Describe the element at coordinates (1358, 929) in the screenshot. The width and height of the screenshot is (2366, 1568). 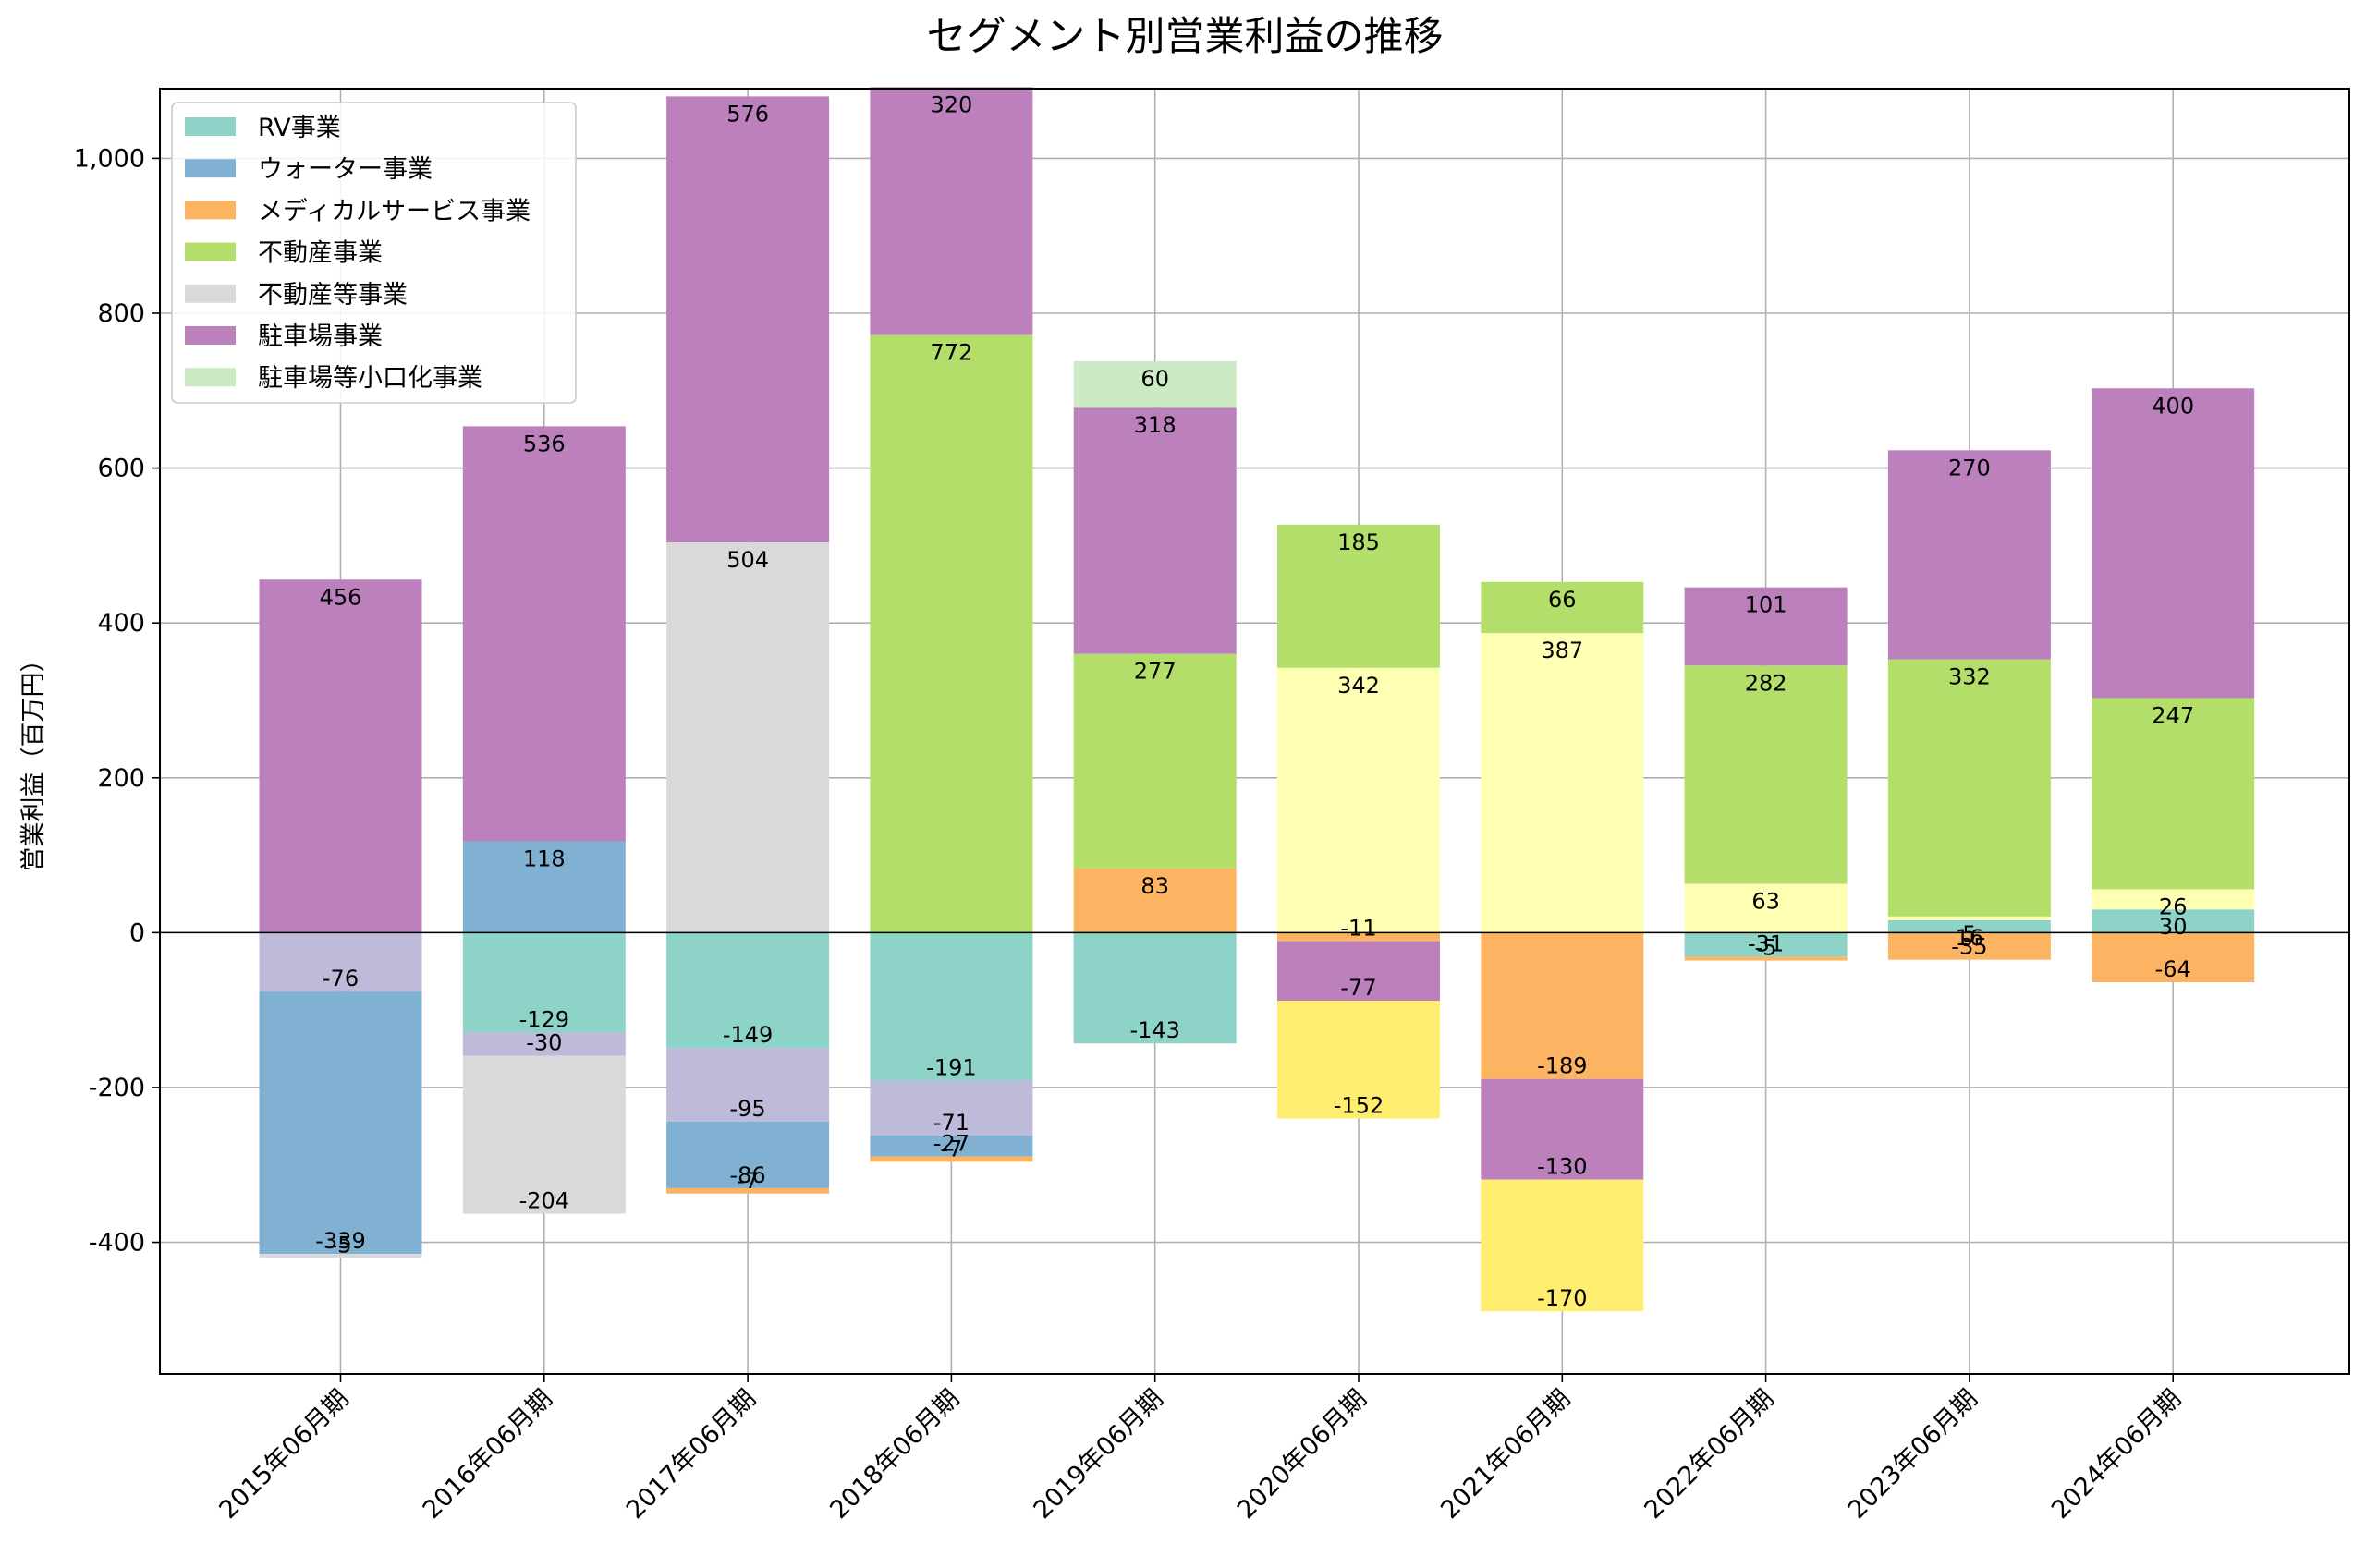
I see `bar-value-label: -11` at that location.